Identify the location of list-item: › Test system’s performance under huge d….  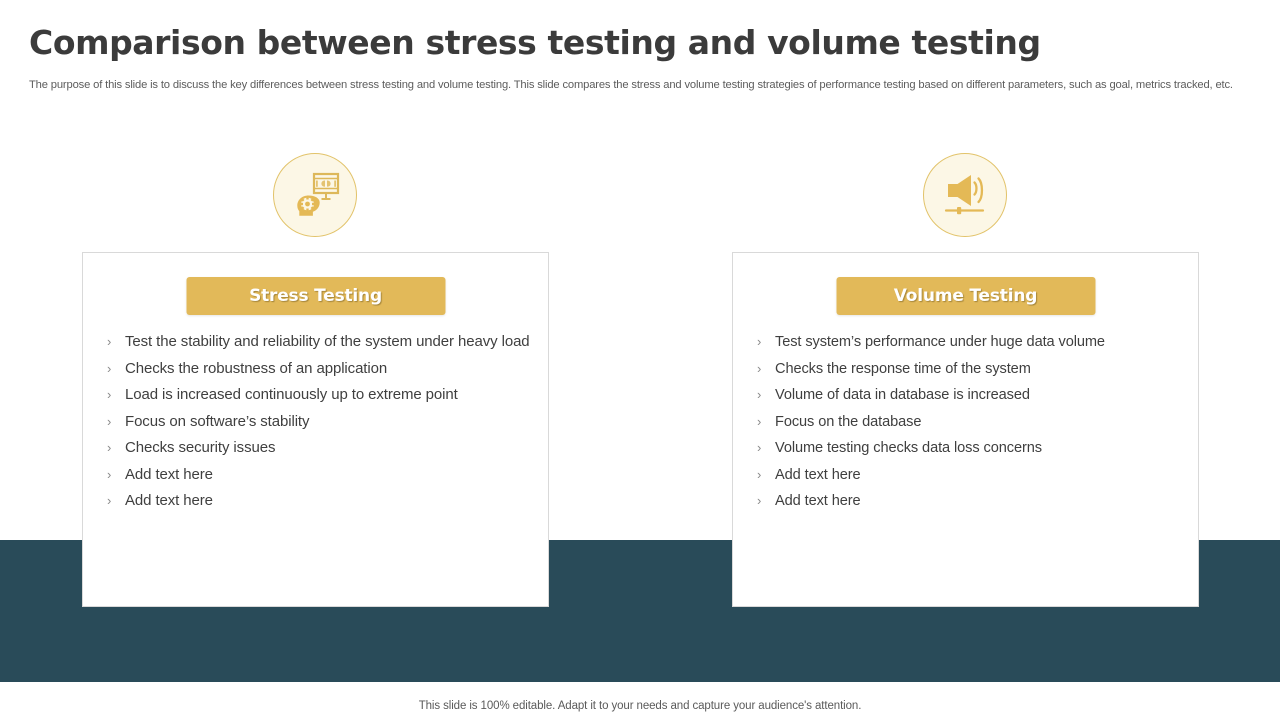
(969, 342).